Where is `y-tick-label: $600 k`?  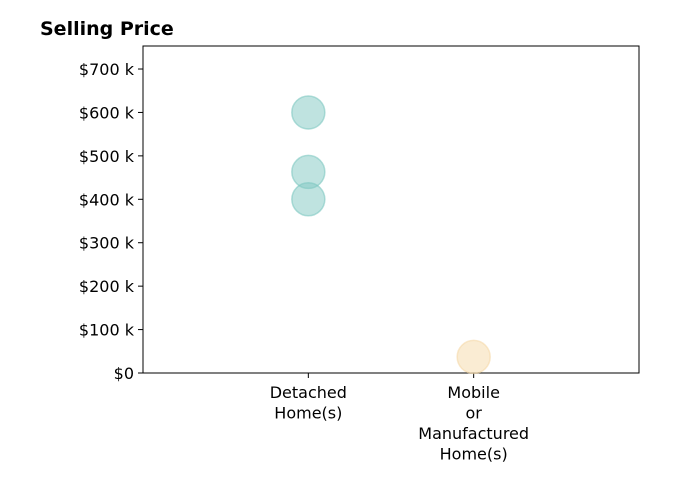
y-tick-label: $600 k is located at coordinates (107, 112).